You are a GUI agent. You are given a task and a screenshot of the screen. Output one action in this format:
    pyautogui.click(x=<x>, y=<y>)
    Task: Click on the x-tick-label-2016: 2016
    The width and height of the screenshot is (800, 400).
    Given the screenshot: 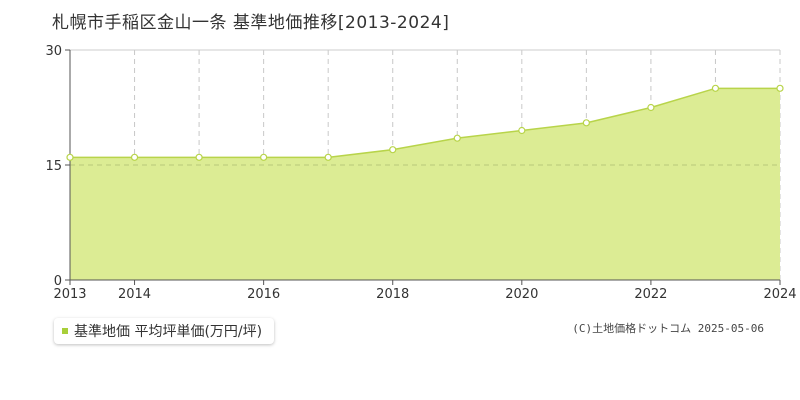 What is the action you would take?
    pyautogui.click(x=263, y=294)
    